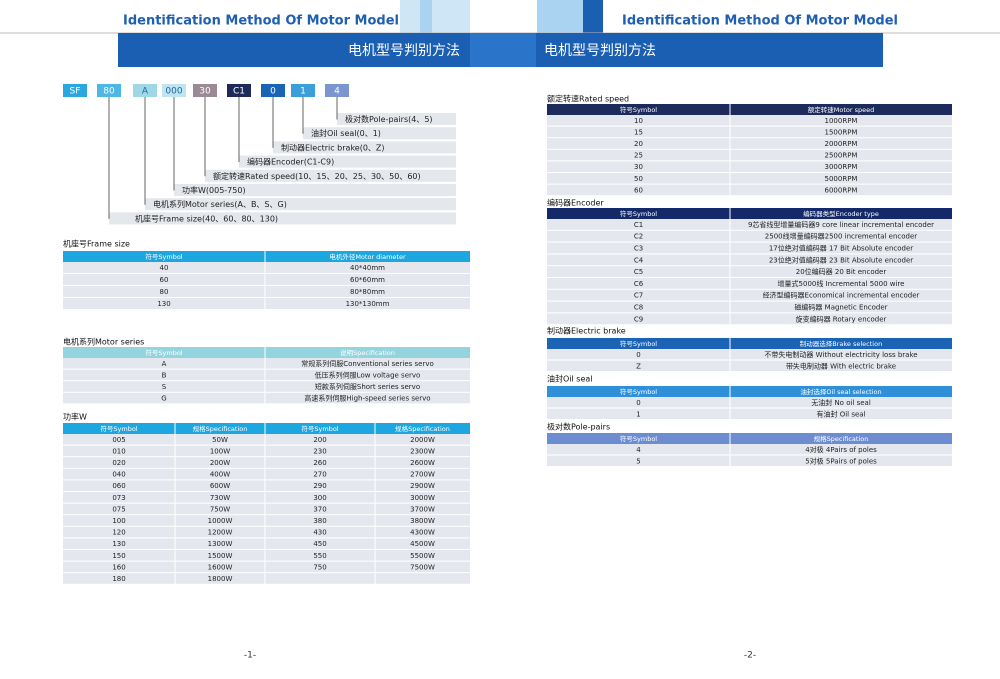 The width and height of the screenshot is (1000, 679). Describe the element at coordinates (303, 92) in the screenshot. I see `code-text: 1` at that location.